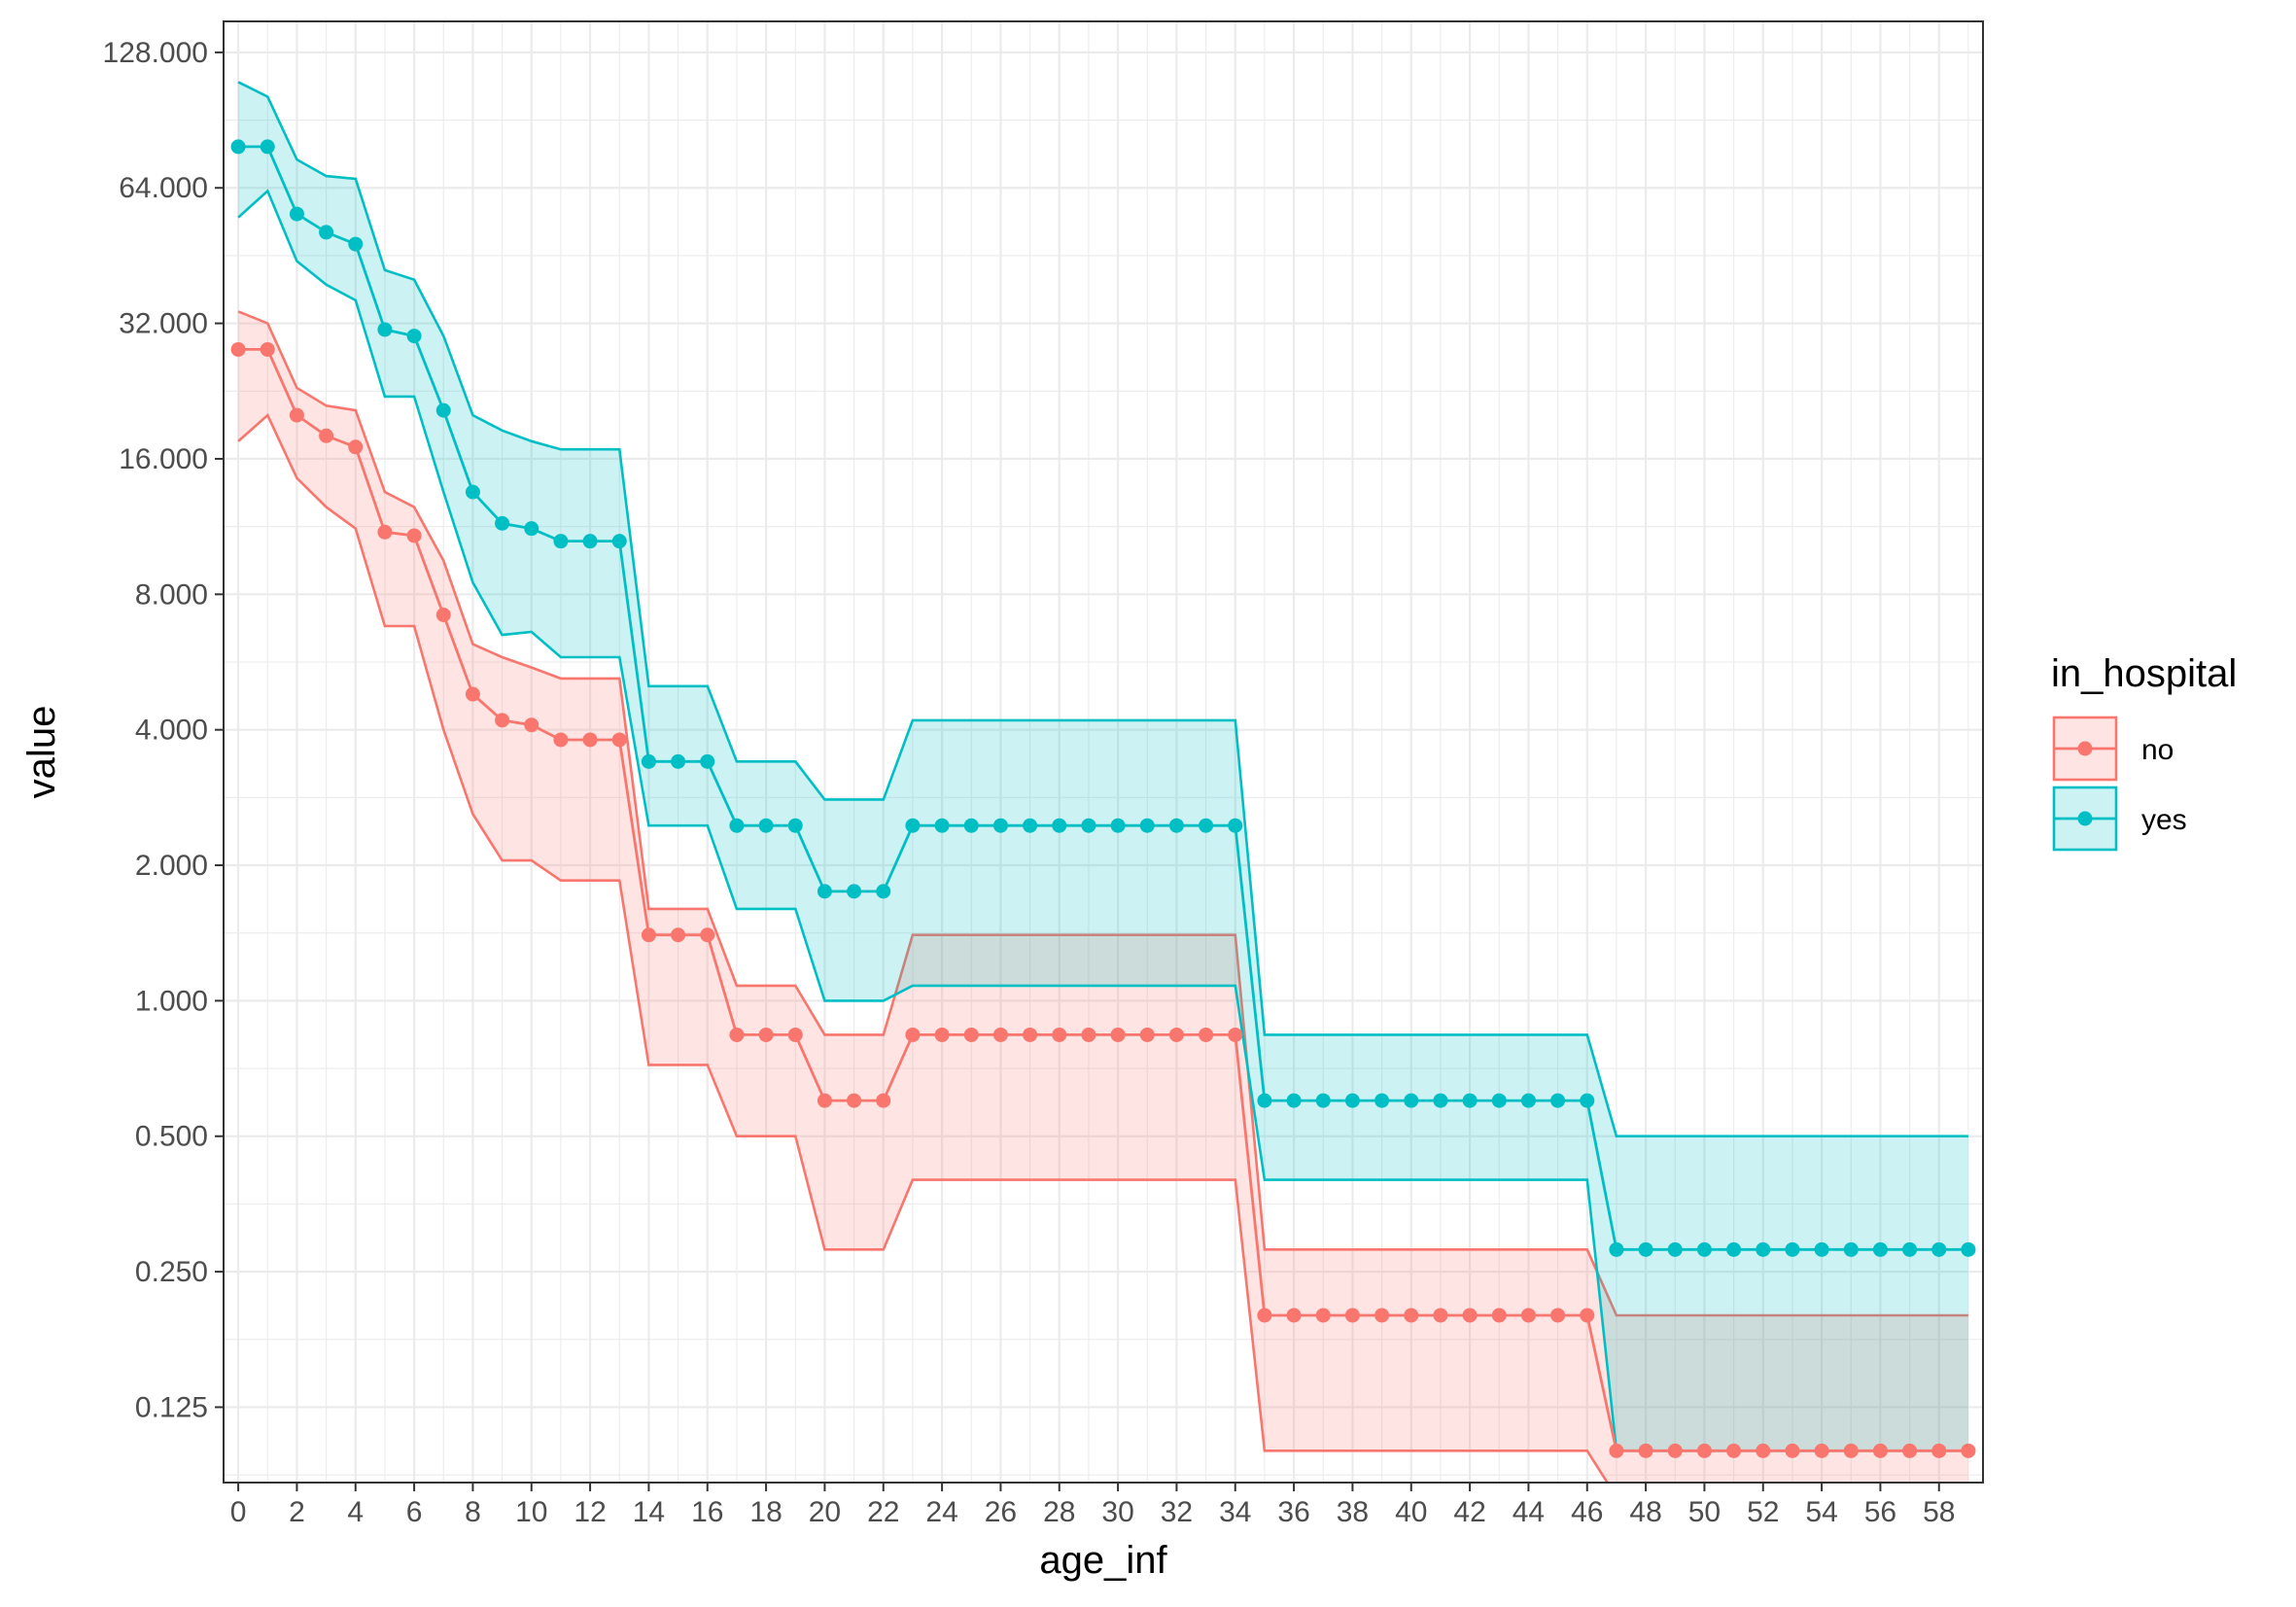 The image size is (2296, 1607). Describe the element at coordinates (155, 53) in the screenshot. I see `y-tick-label: 128.000` at that location.